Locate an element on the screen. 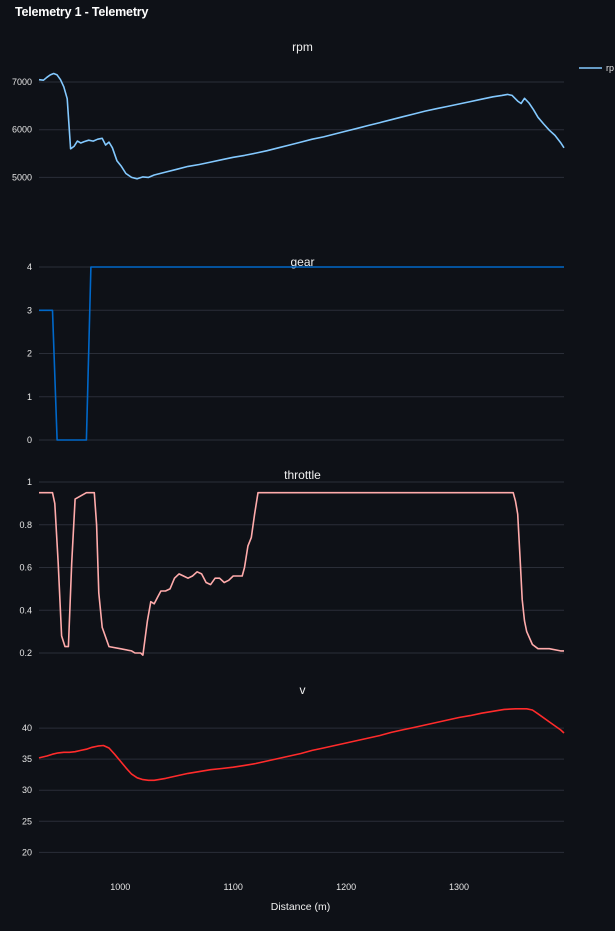 This screenshot has width=615, height=931. panel-title-v: v is located at coordinates (303, 690).